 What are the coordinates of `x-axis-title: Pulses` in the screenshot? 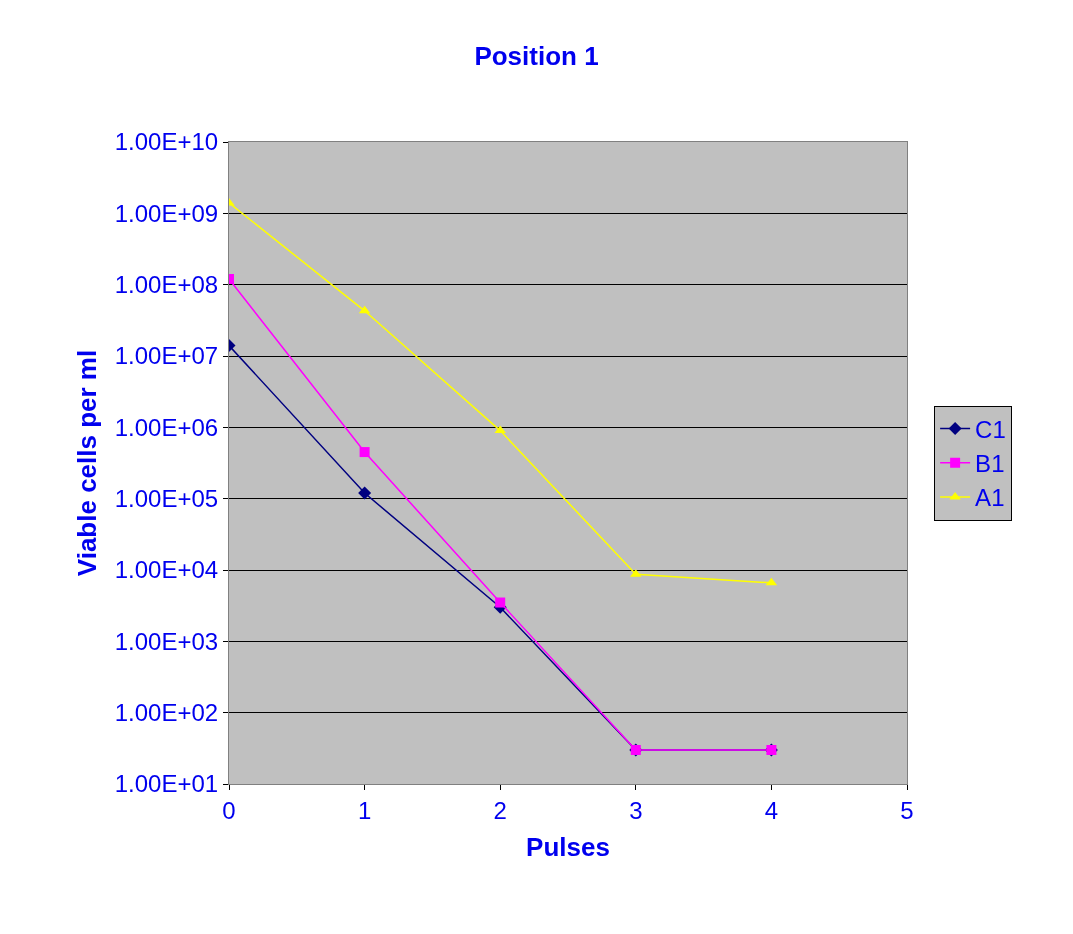 It's located at (568, 847).